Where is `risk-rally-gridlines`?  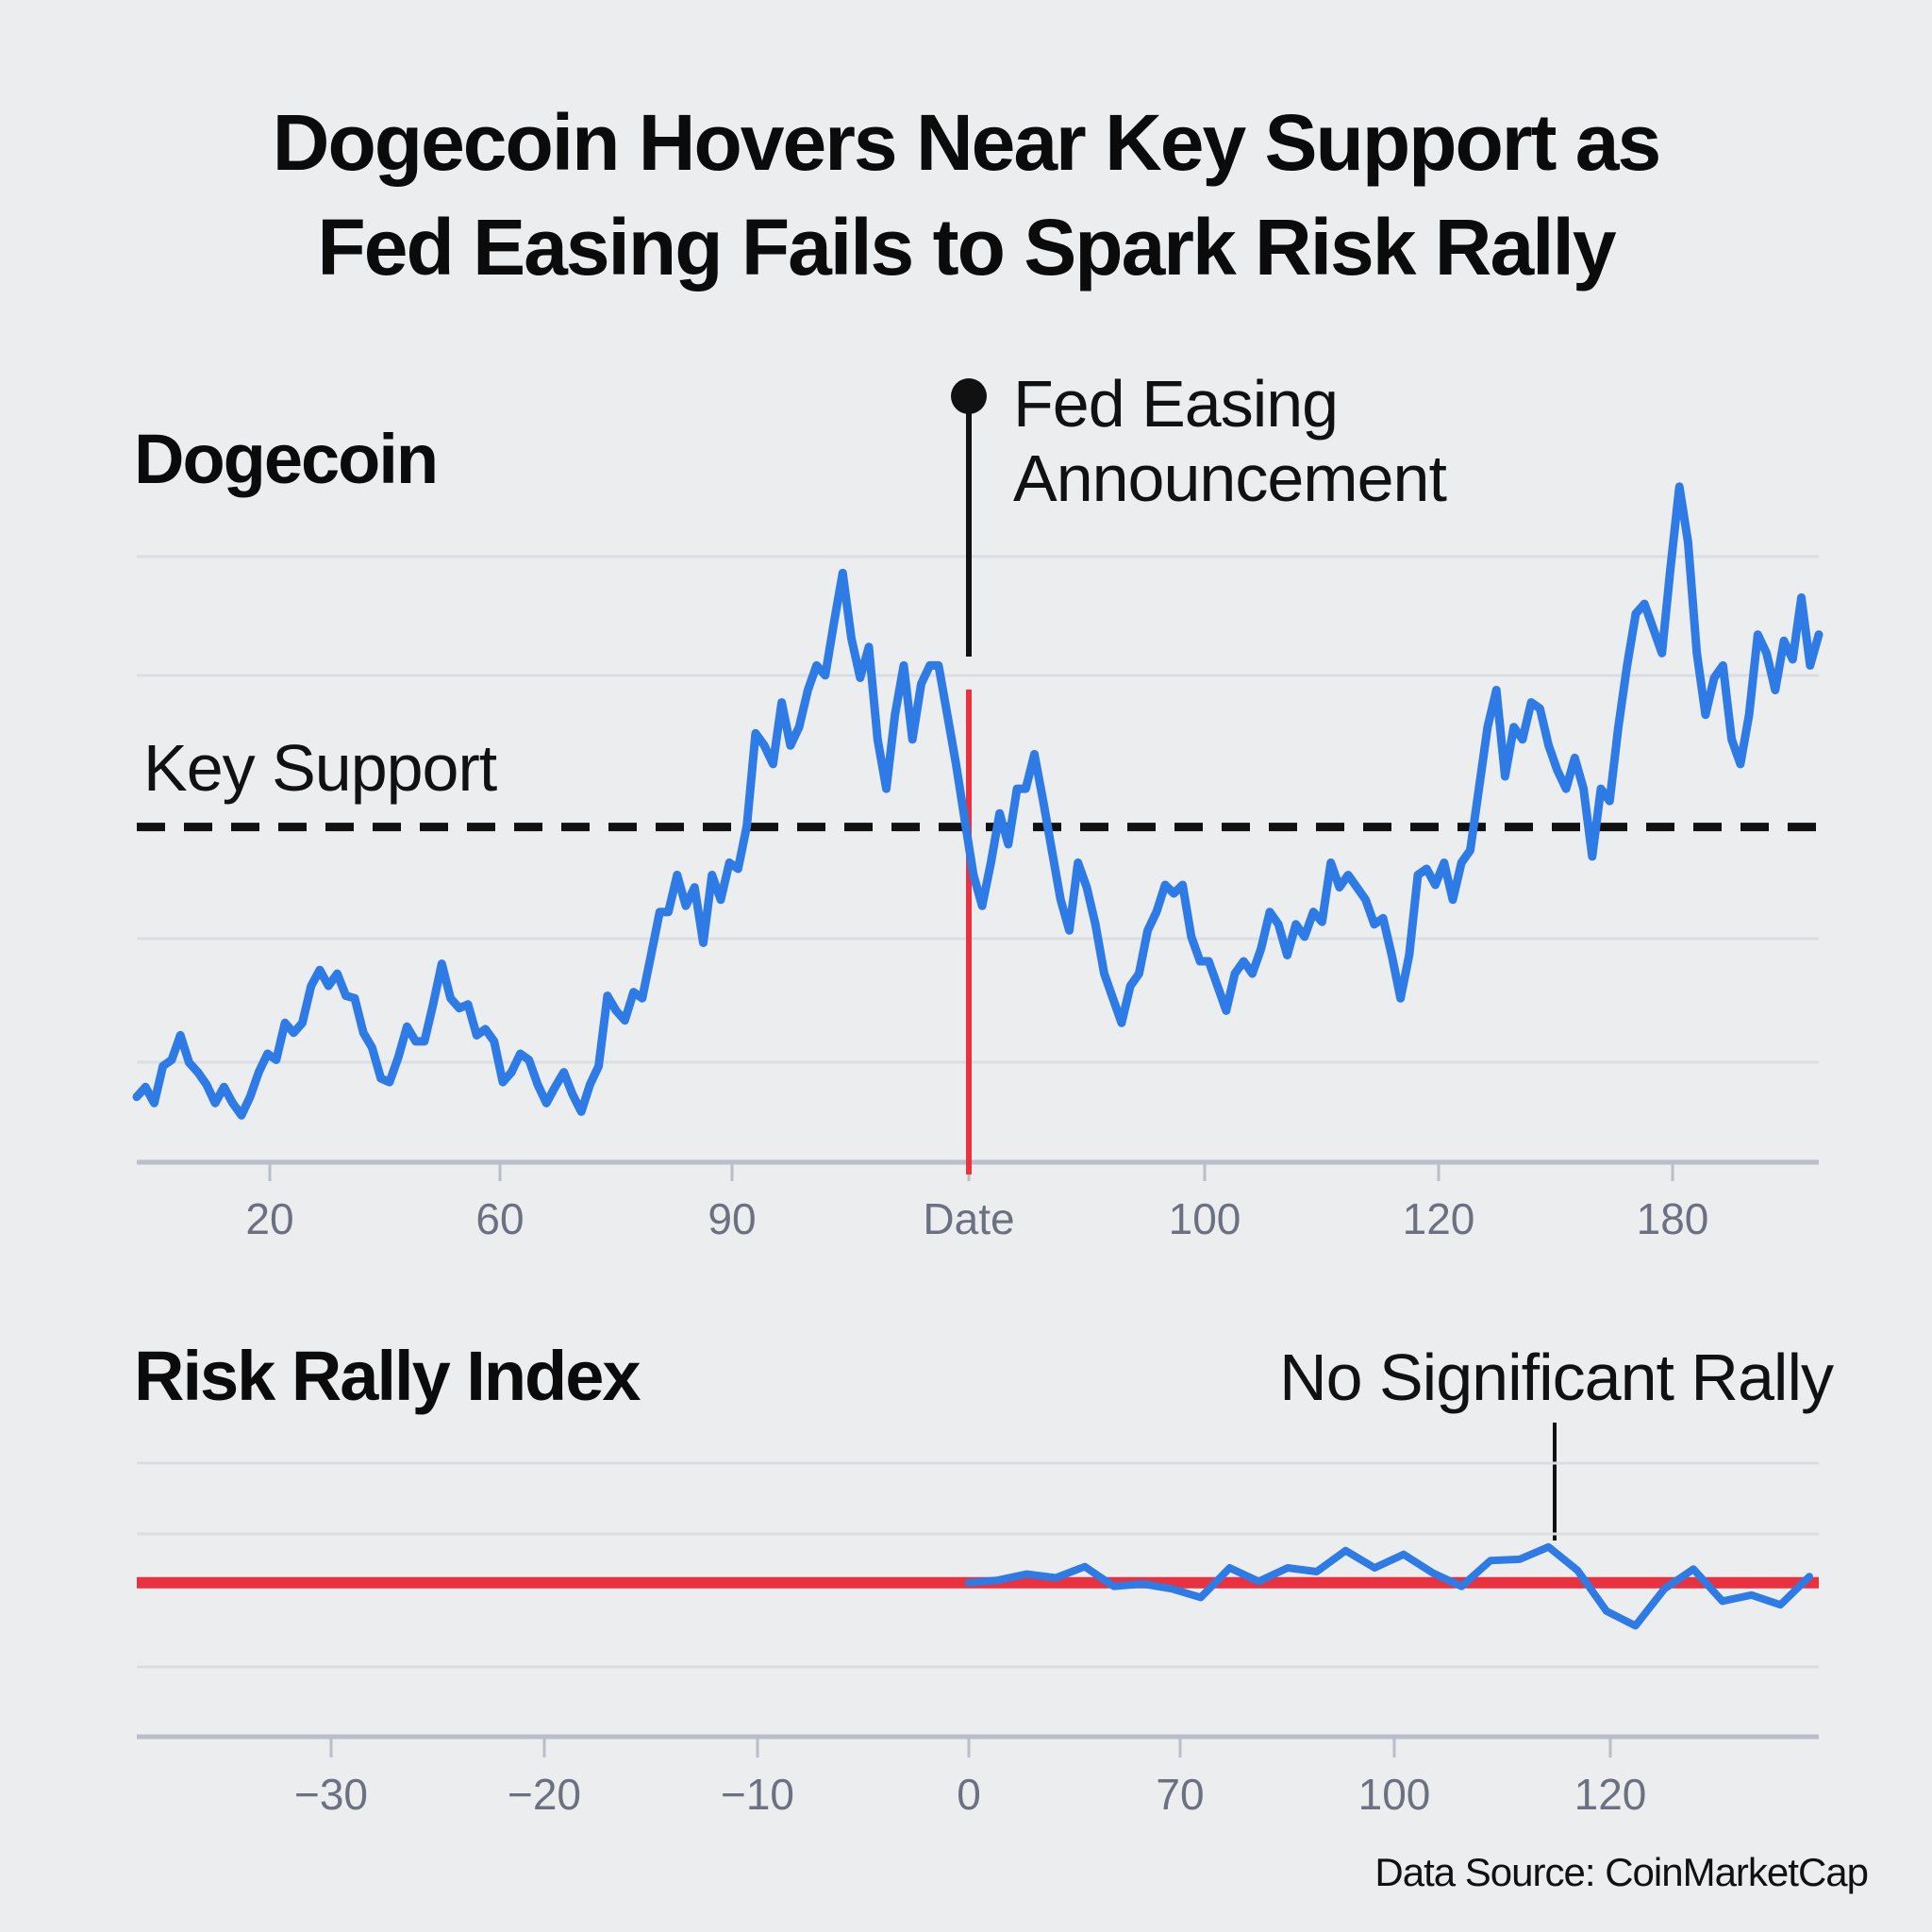
risk-rally-gridlines is located at coordinates (978, 1565).